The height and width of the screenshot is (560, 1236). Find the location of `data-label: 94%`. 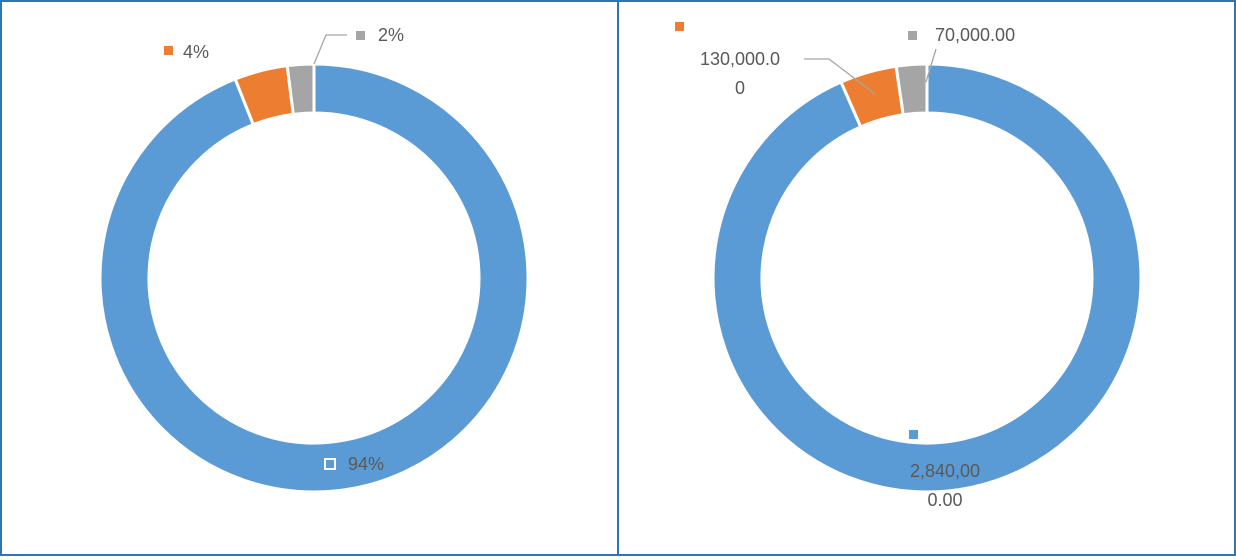

data-label: 94% is located at coordinates (366, 464).